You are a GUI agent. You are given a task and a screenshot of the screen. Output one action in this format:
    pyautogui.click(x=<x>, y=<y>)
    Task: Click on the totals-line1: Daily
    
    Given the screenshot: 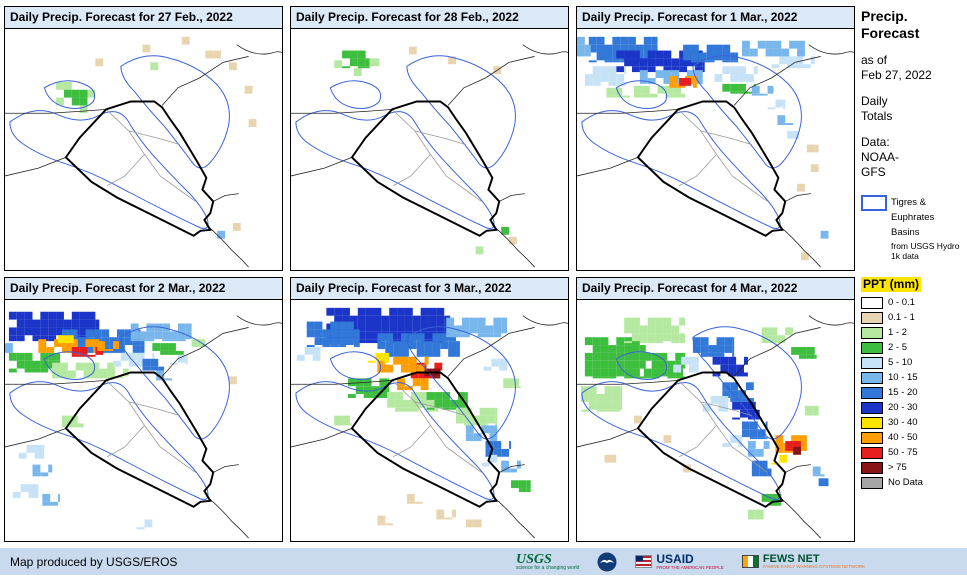 What is the action you would take?
    pyautogui.click(x=874, y=100)
    